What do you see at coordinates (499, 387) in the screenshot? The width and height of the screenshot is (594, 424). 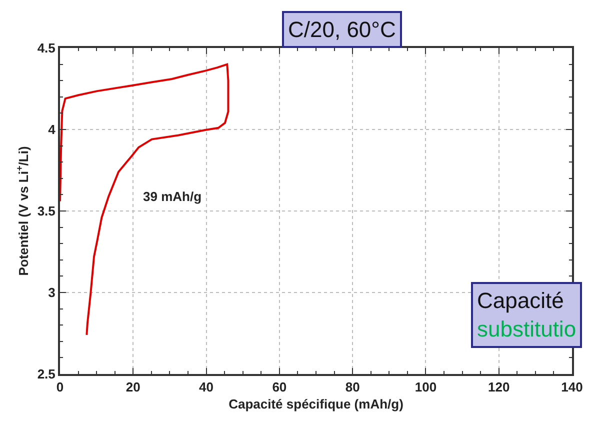 I see `x-tick-label: 120` at bounding box center [499, 387].